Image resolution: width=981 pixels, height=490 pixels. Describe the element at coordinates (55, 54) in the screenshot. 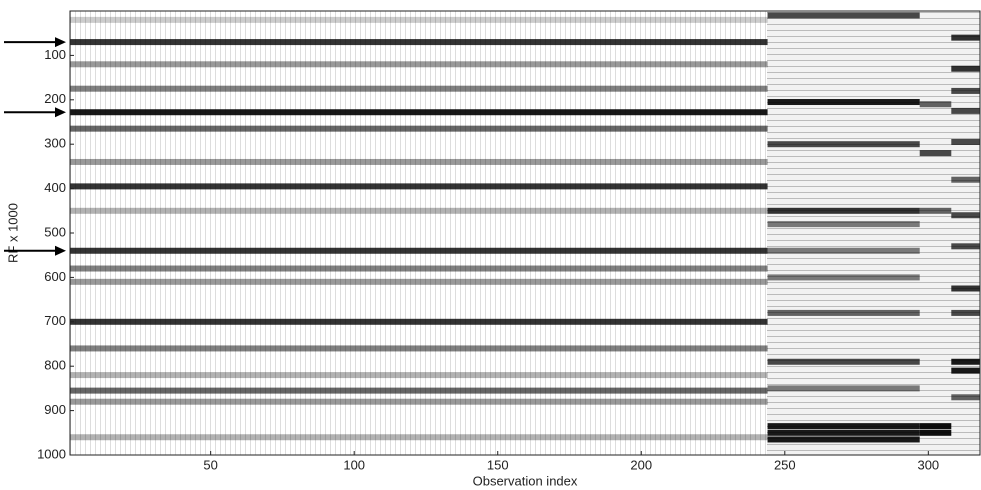

I see `y-tick-label: 100` at that location.